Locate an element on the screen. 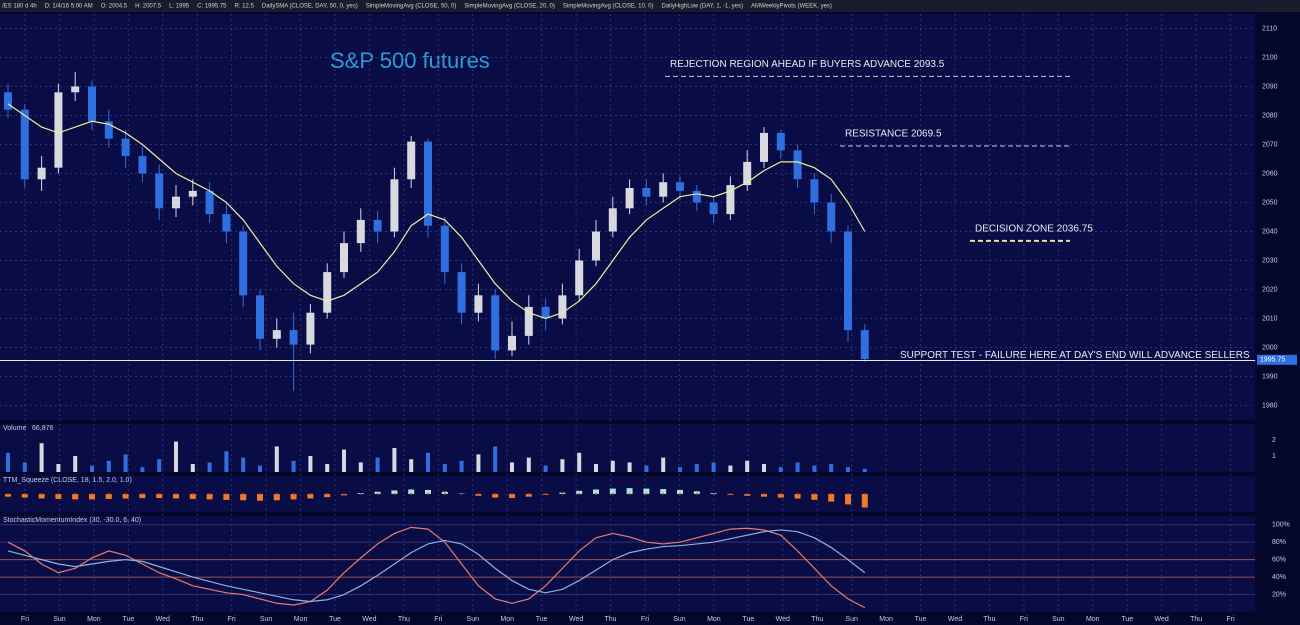  header-text: SimpleMovingAvg (CLOSE, 50, 0) is located at coordinates (411, 7).